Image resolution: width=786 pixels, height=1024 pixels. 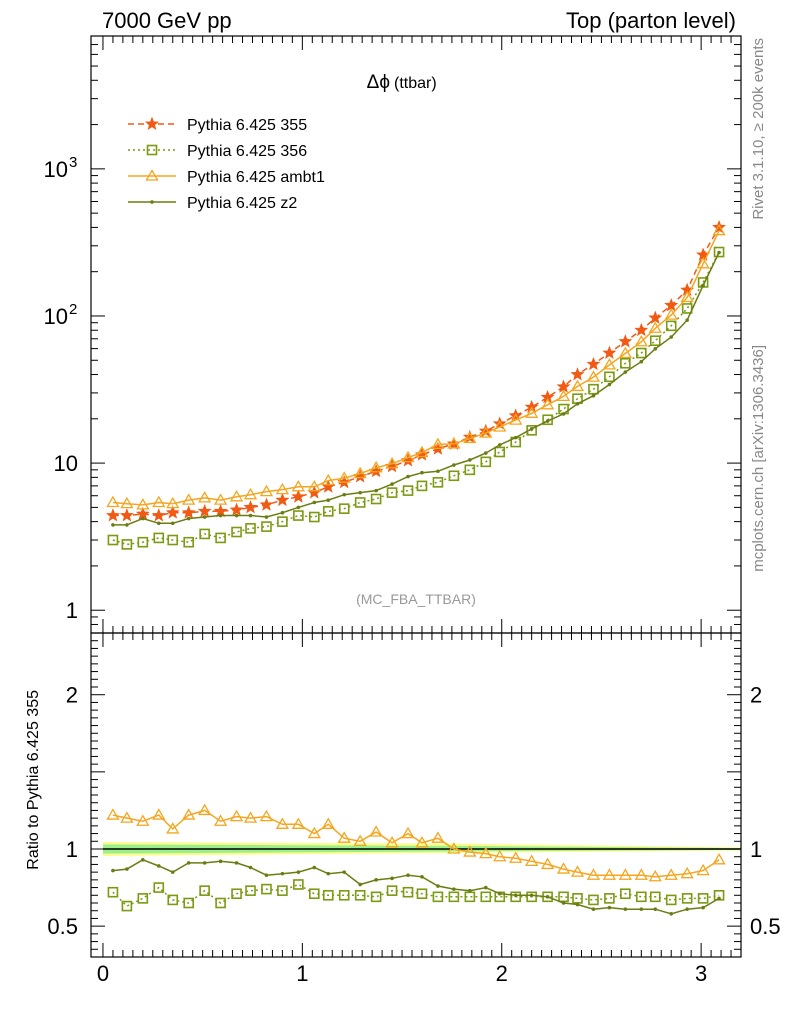 I want to click on legend-label-0: Pythia 6.425 355, so click(x=247, y=125).